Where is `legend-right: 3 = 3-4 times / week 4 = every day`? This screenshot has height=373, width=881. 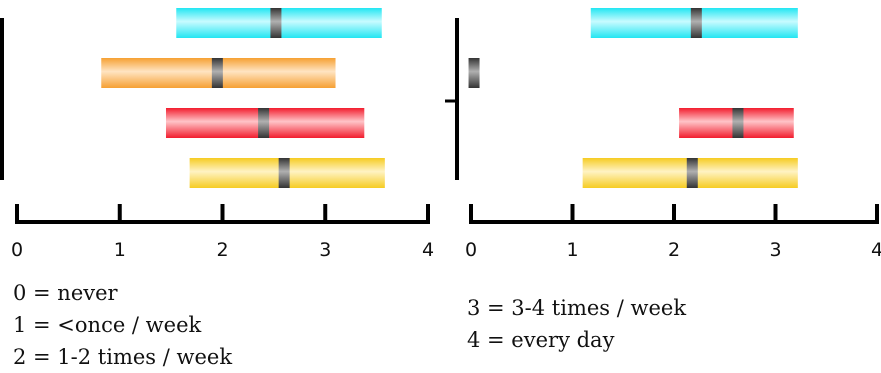 legend-right: 3 = 3-4 times / week 4 = every day is located at coordinates (576, 324).